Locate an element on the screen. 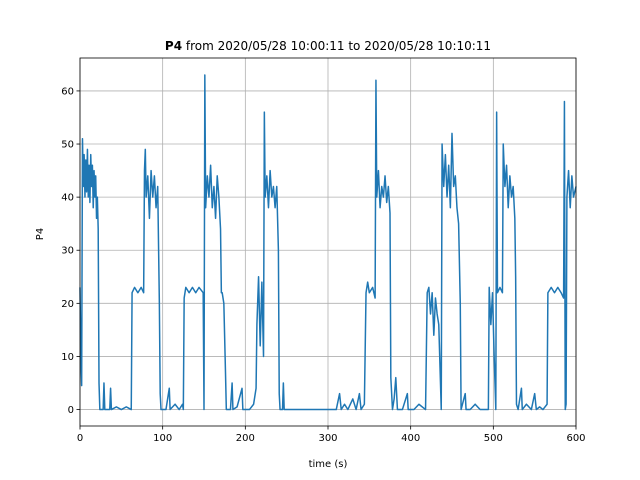 The width and height of the screenshot is (640, 480). x-tick-label: 600 is located at coordinates (575, 438).